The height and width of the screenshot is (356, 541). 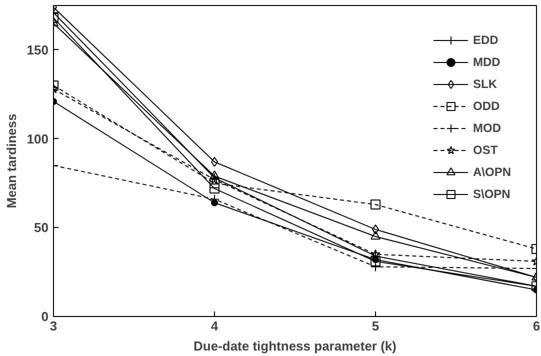 I want to click on x-tick-label: 4, so click(x=214, y=326).